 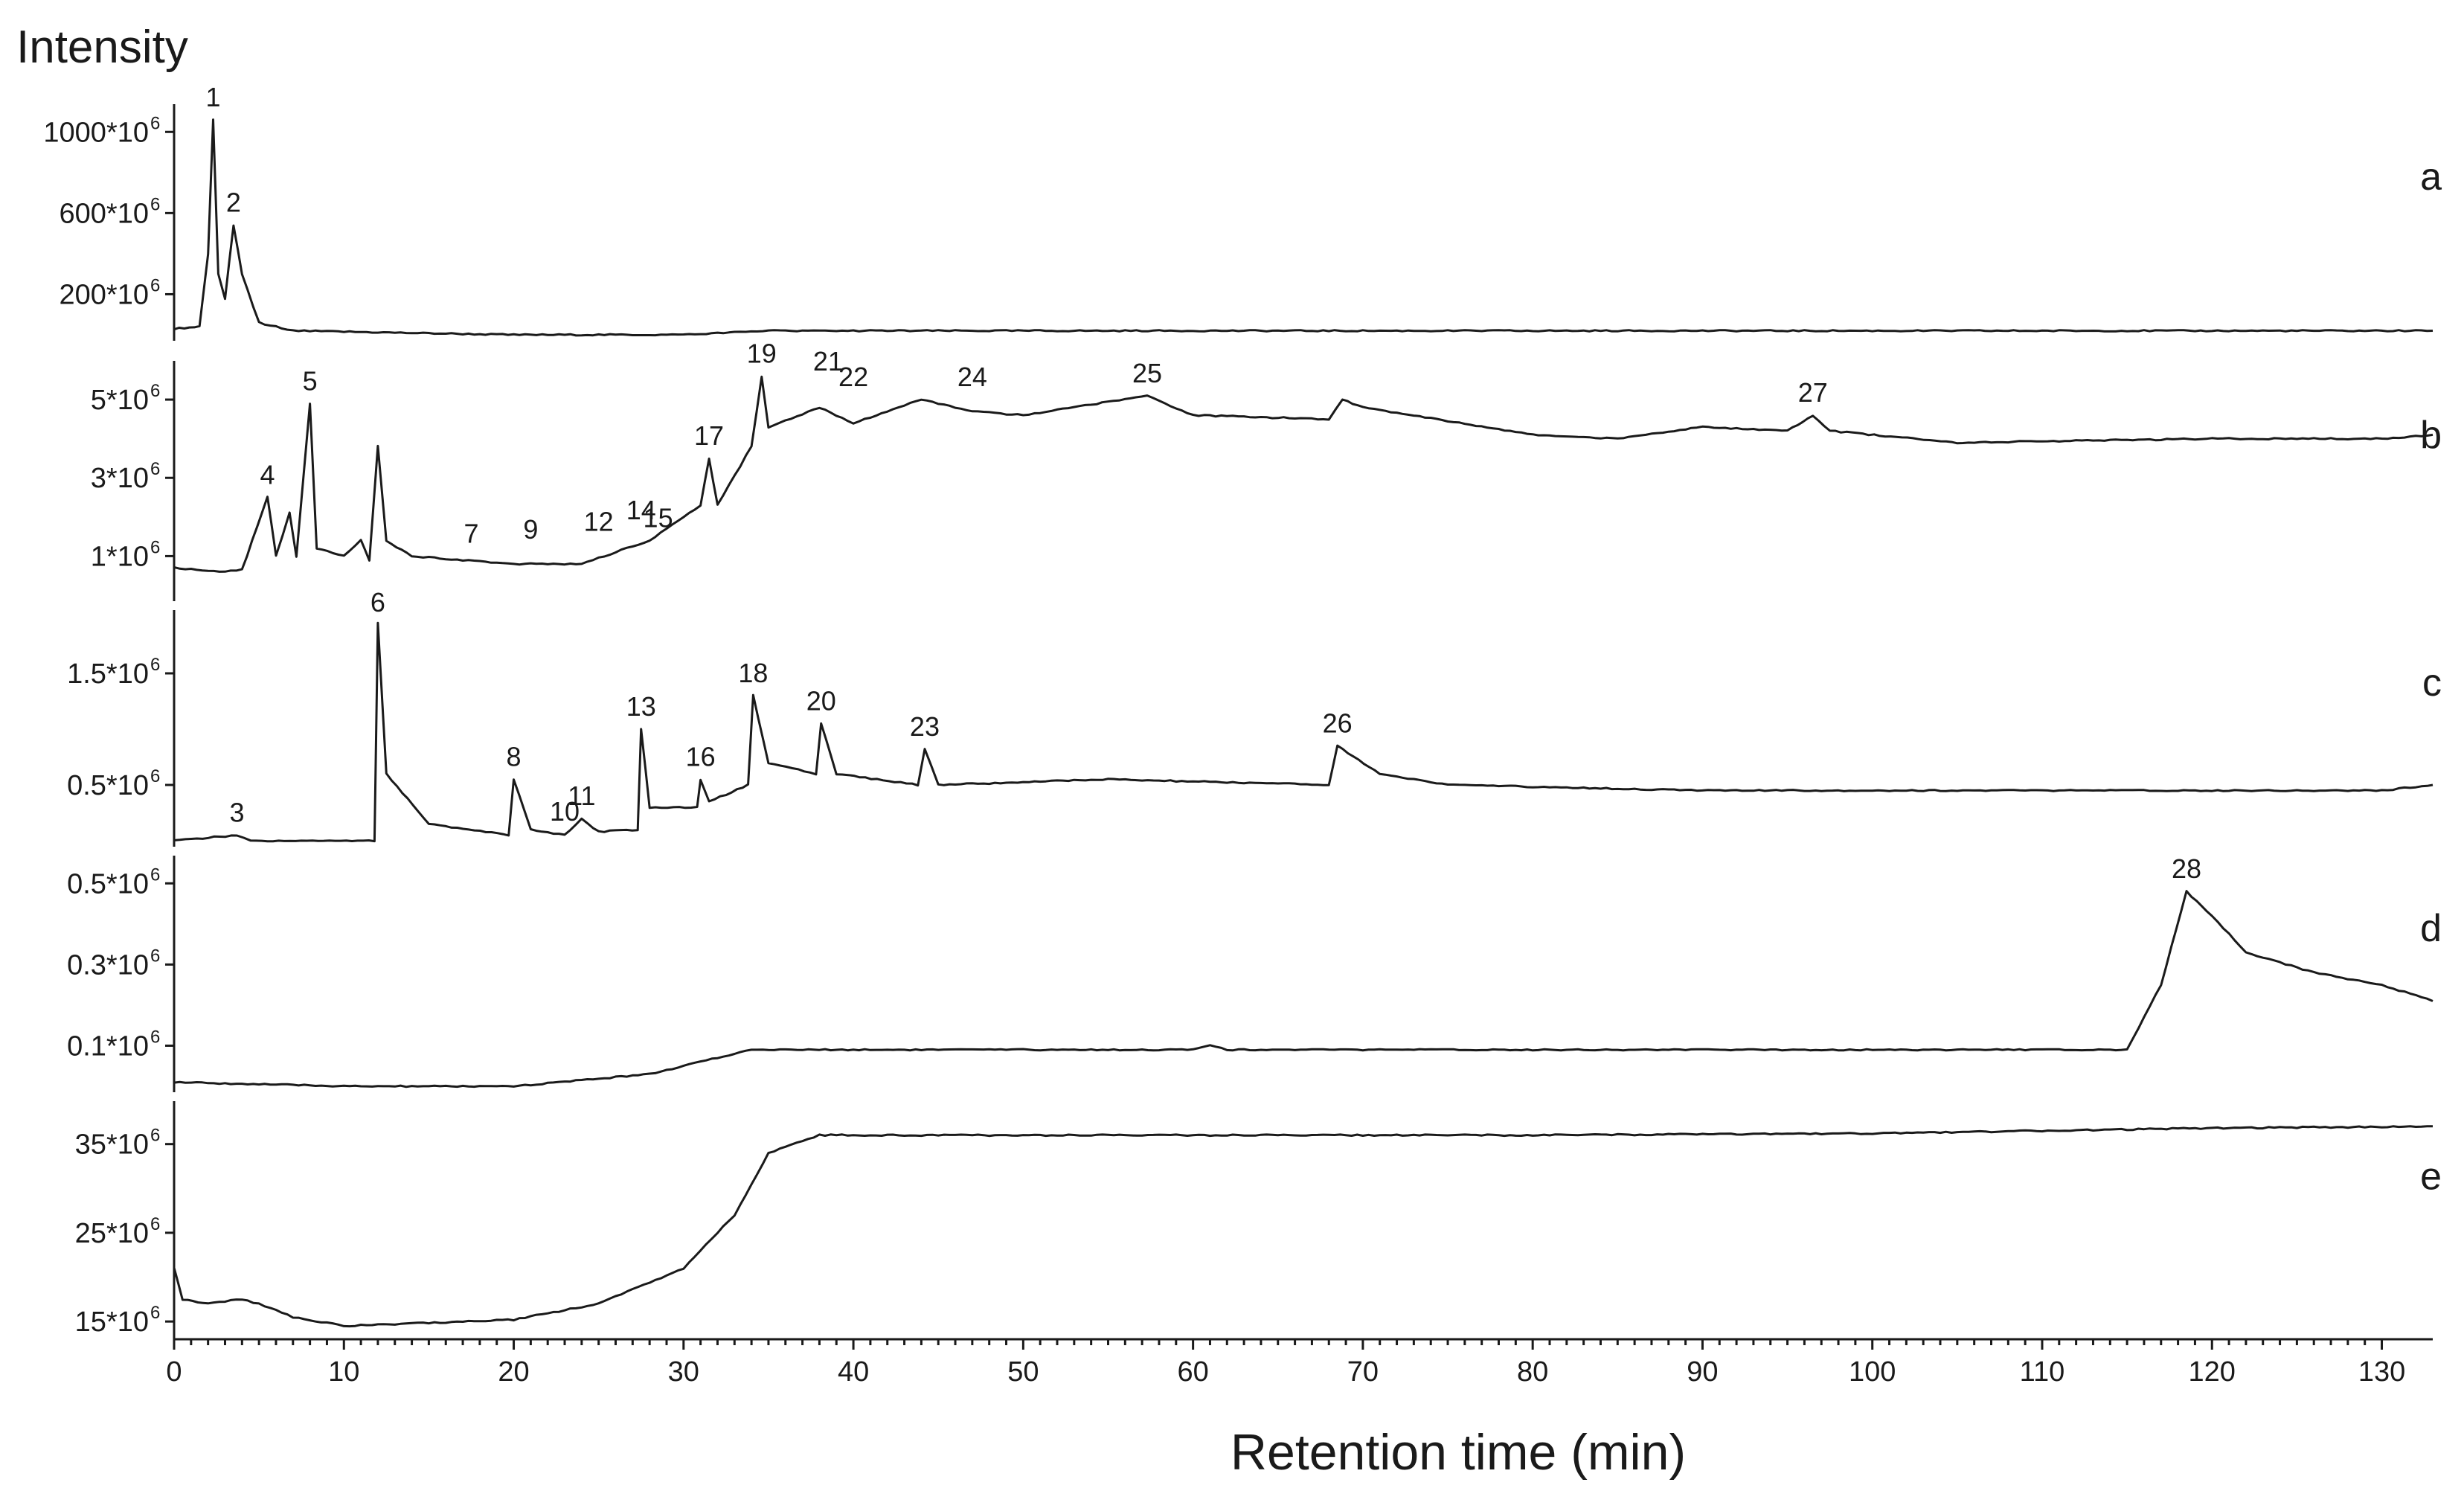 I want to click on peak-label: 17, so click(x=709, y=435).